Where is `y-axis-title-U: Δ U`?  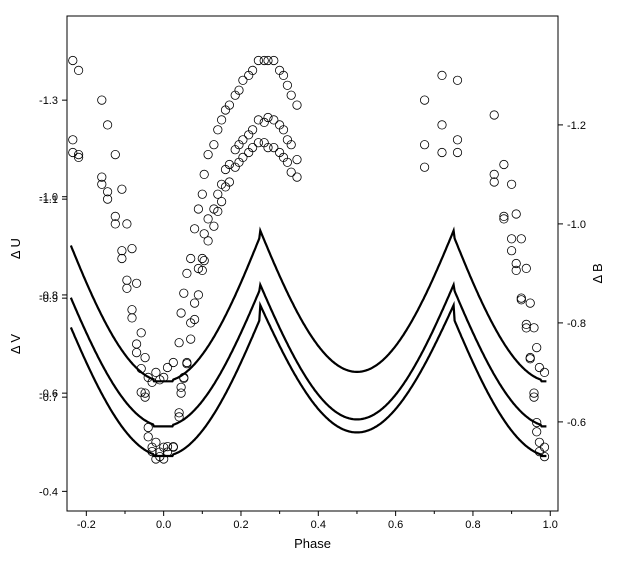 y-axis-title-U: Δ U is located at coordinates (15, 248).